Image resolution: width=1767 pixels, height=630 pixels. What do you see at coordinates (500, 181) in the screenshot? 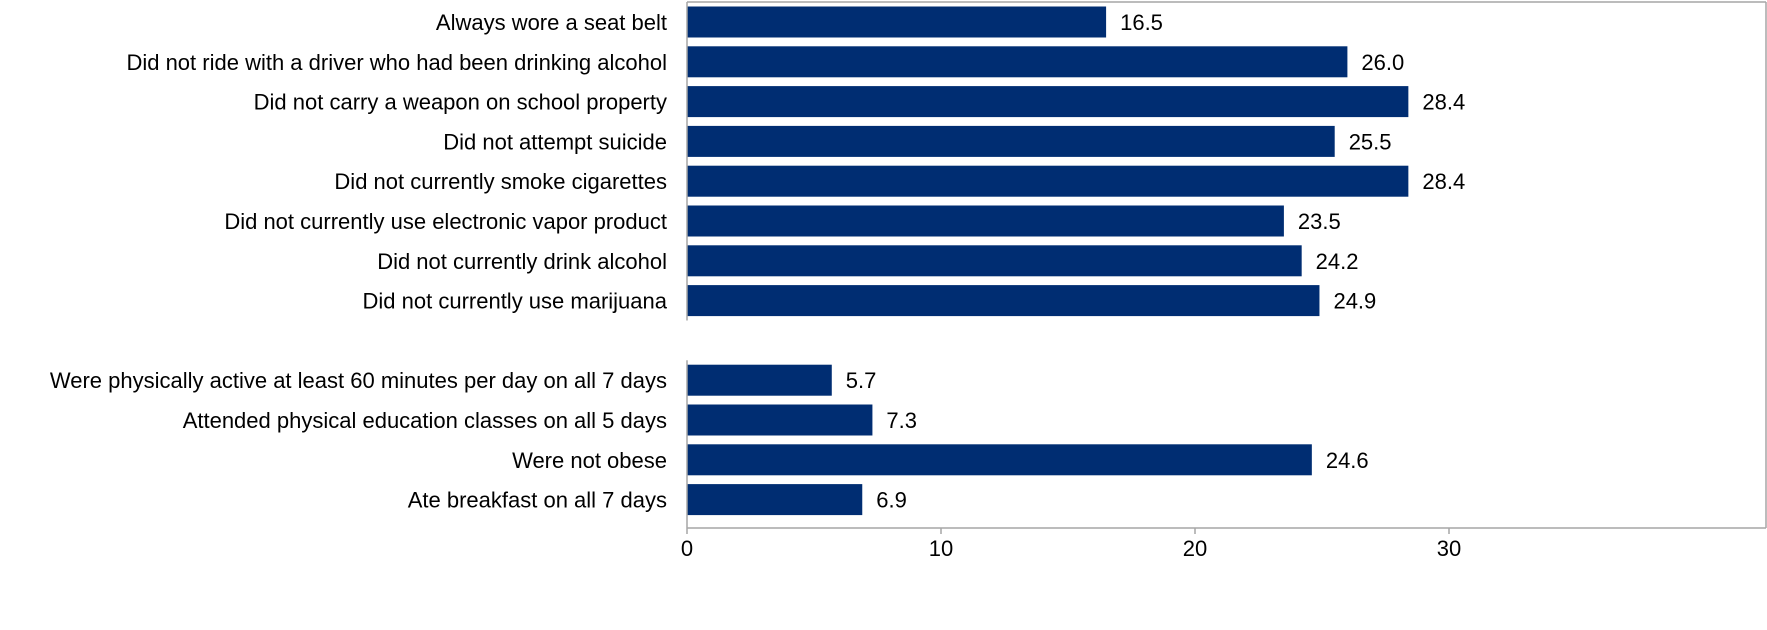
I see `category-label: Did not currently smoke cigarettes` at bounding box center [500, 181].